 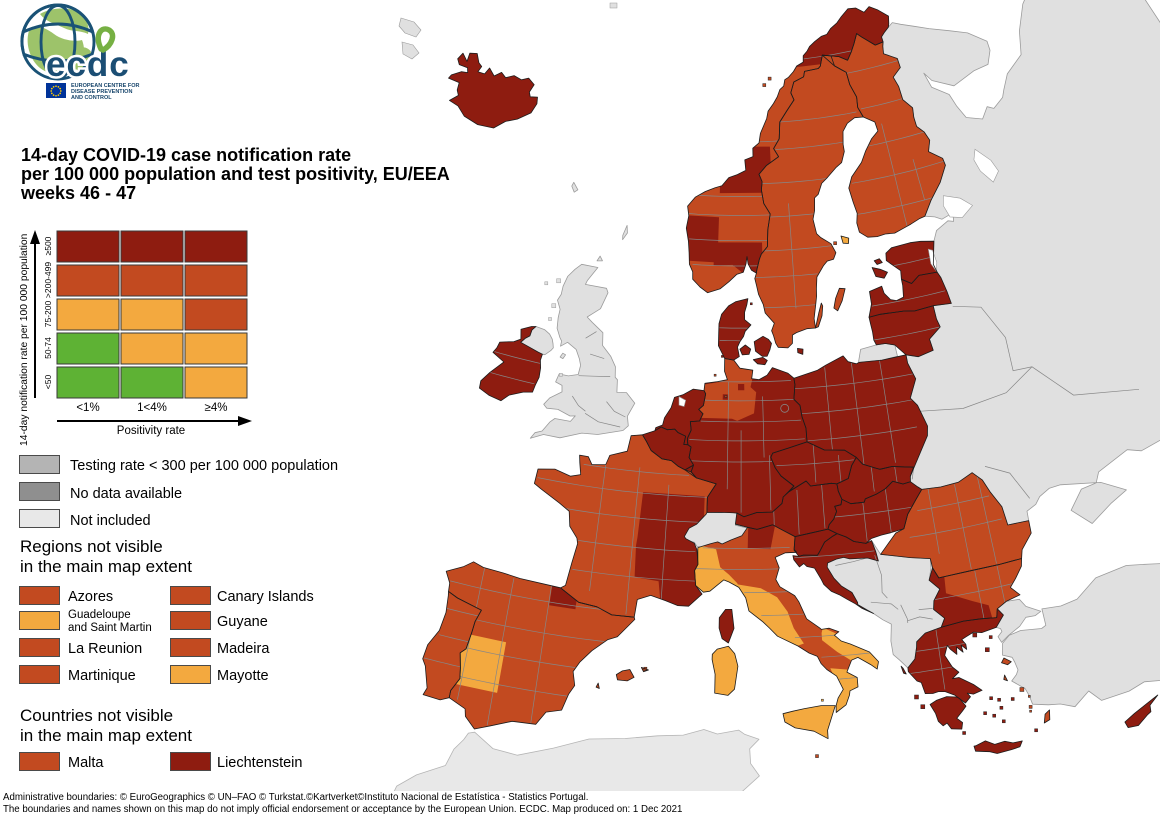 I want to click on svg-text: 75-200, so click(x=48, y=313).